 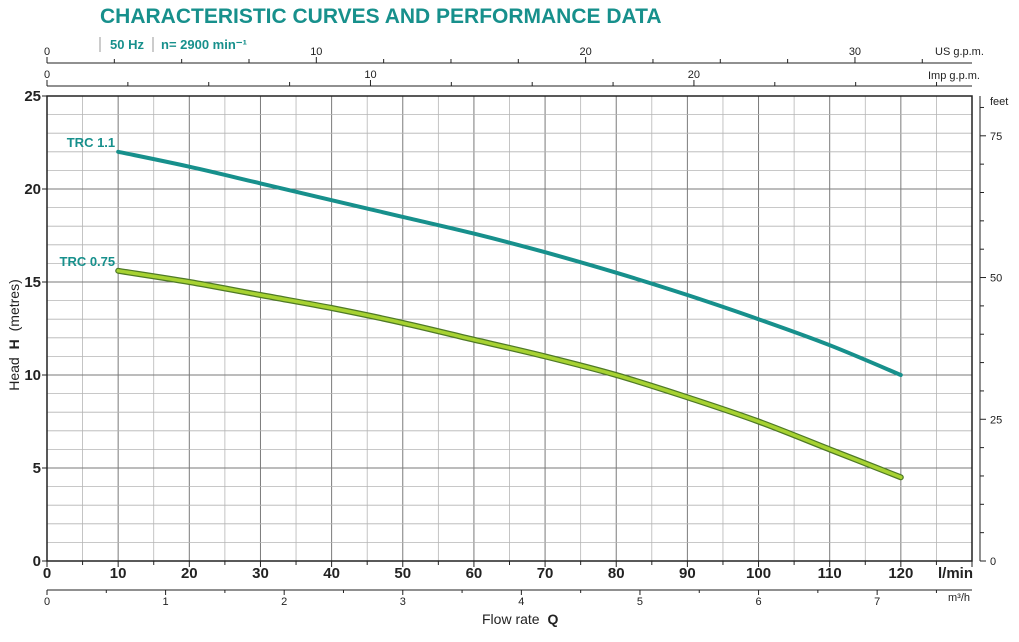 What do you see at coordinates (900, 573) in the screenshot?
I see `x-tick-label: 120` at bounding box center [900, 573].